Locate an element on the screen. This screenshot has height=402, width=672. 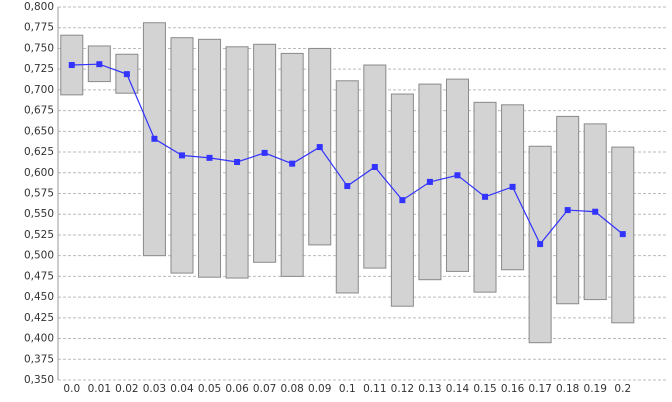
y-tick-label: 0,800 is located at coordinates (39, 7).